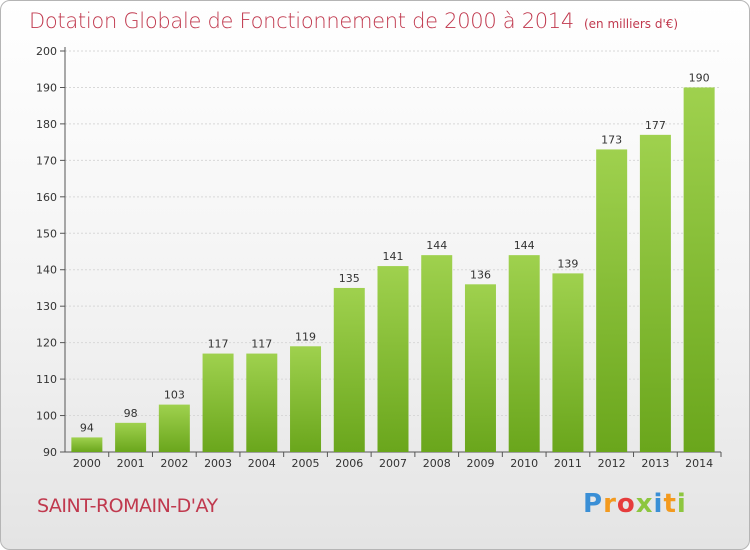 This screenshot has width=750, height=550. I want to click on x-tick-label: 2008, so click(437, 463).